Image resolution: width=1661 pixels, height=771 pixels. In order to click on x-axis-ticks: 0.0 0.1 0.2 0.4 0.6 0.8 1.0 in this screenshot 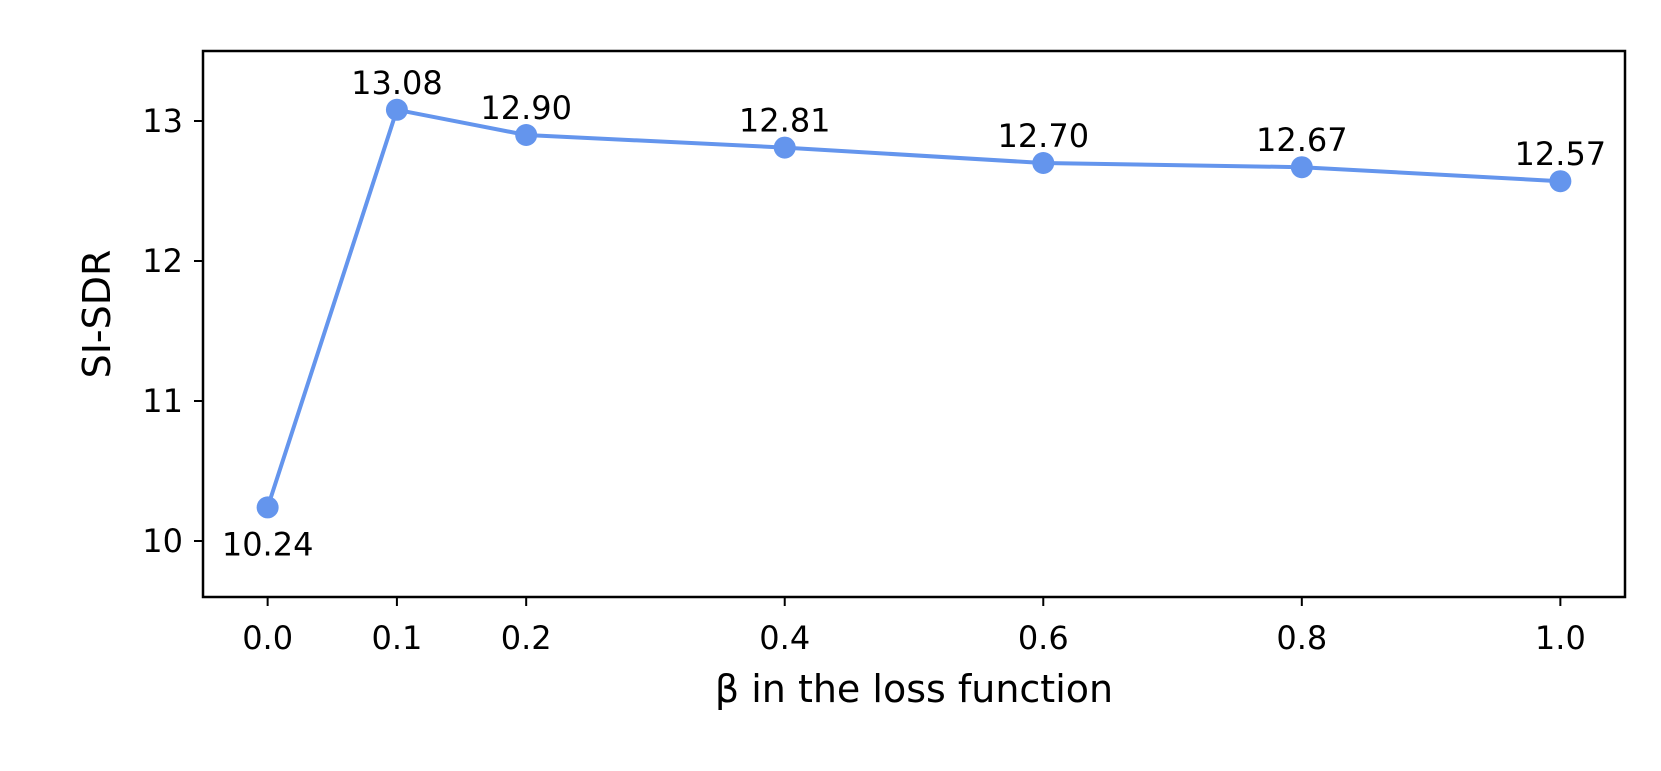, I will do `click(914, 627)`.